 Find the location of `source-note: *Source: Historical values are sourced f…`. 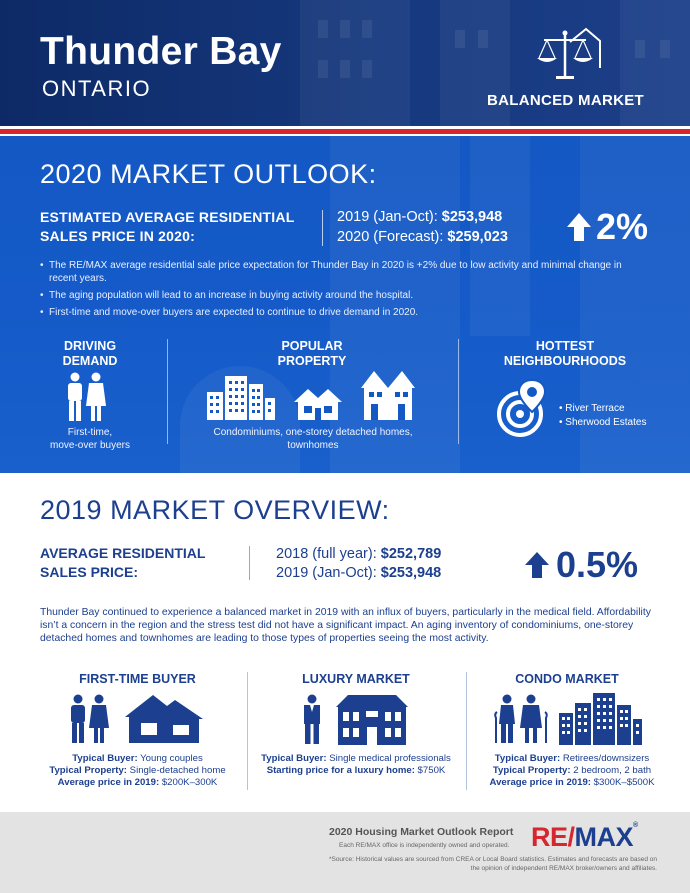

source-note: *Source: Historical values are sourced f… is located at coordinates (492, 864).